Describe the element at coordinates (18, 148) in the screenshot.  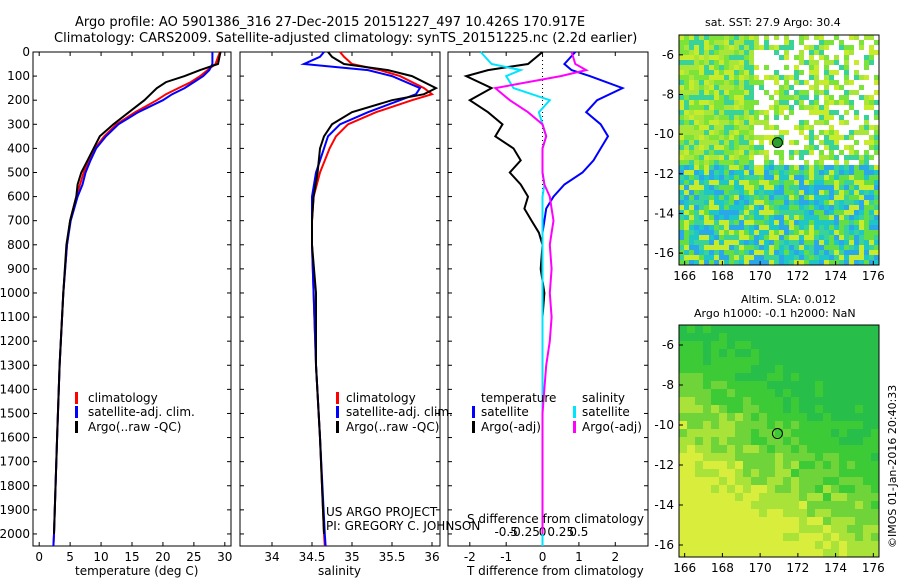
I see `depth-tick-label: 400` at that location.